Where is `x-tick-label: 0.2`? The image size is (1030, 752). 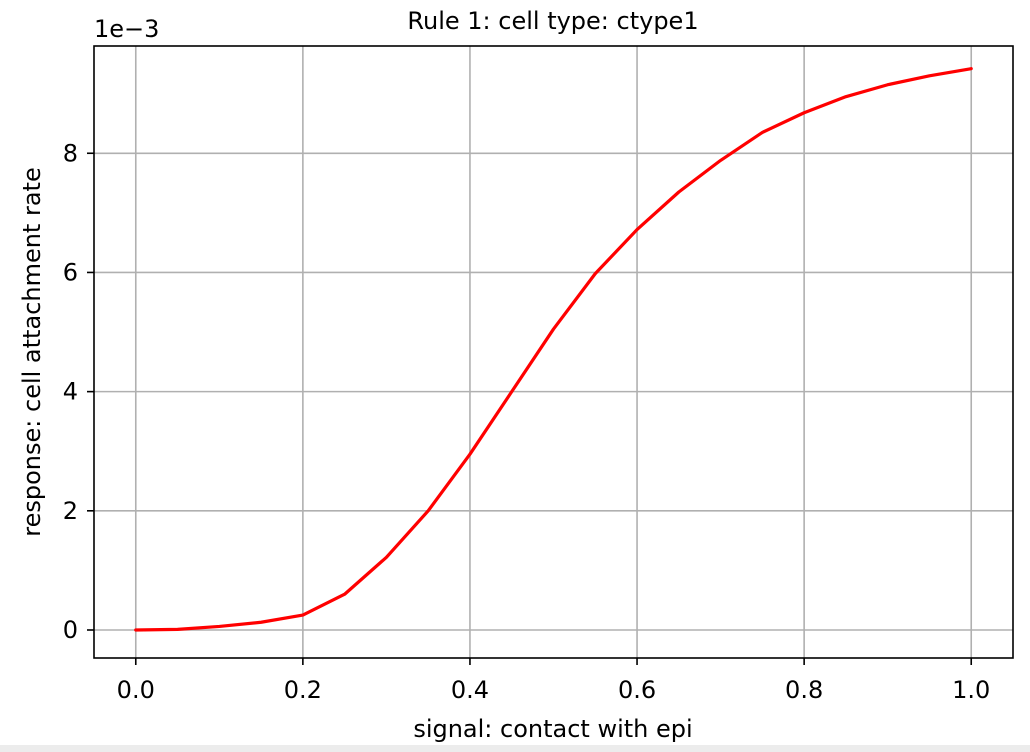 x-tick-label: 0.2 is located at coordinates (303, 690).